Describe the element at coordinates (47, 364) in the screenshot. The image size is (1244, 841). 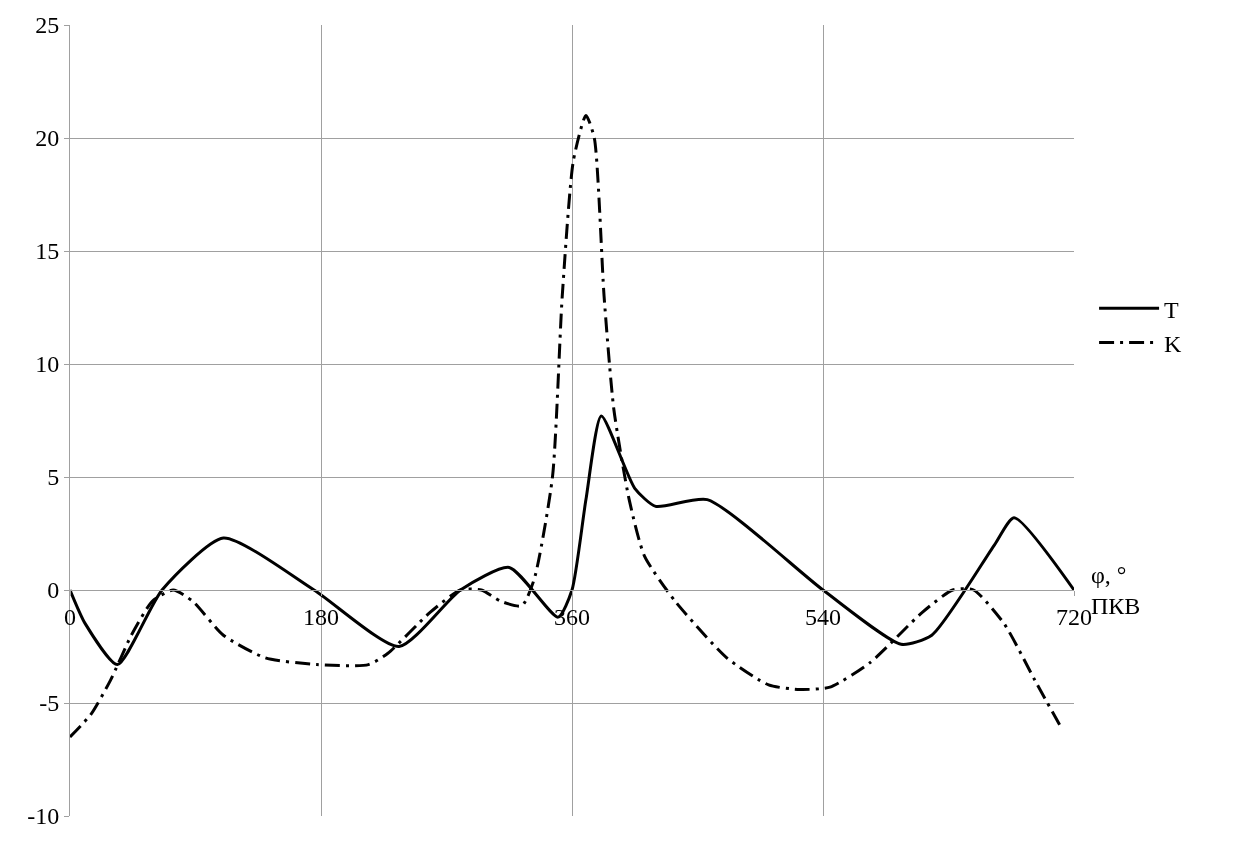
I see `y-tick-label: 10` at that location.